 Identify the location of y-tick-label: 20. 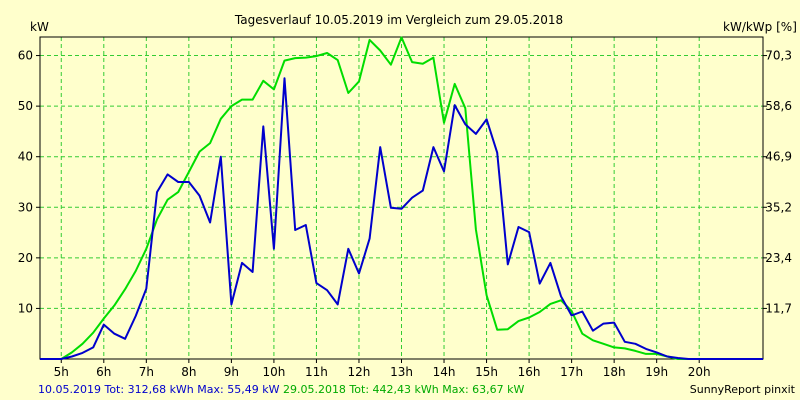
(25, 258).